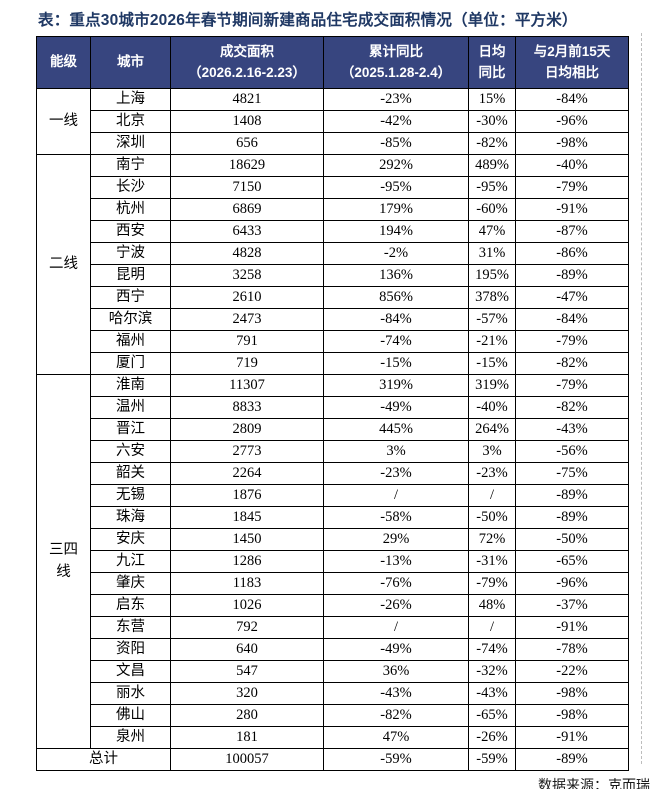 The width and height of the screenshot is (670, 789). What do you see at coordinates (247, 539) in the screenshot?
I see `area-cell: 1450` at bounding box center [247, 539].